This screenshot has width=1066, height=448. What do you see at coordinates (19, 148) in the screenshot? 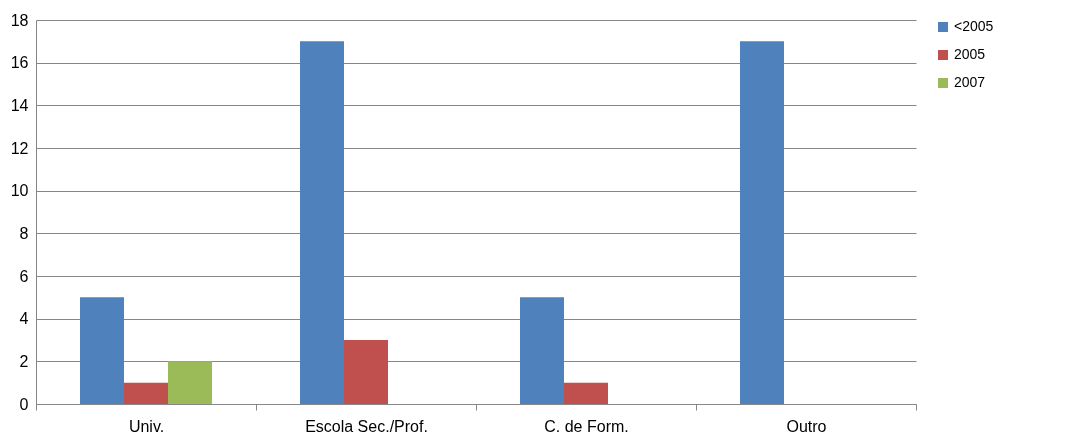
I see `y-tick-label: 12` at bounding box center [19, 148].